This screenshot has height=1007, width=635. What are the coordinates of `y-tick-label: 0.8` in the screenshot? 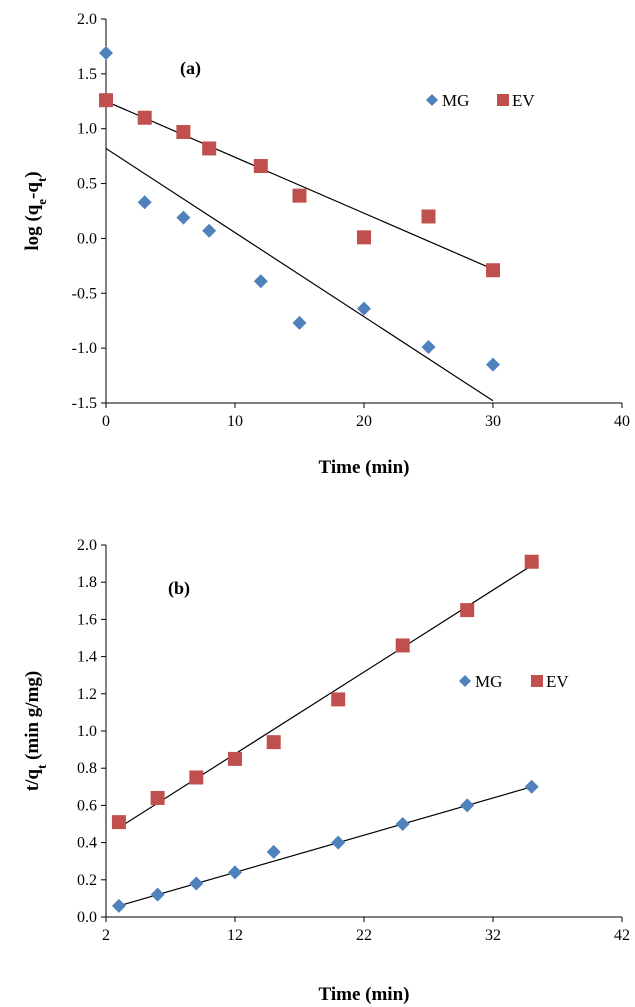 It's located at (87, 768).